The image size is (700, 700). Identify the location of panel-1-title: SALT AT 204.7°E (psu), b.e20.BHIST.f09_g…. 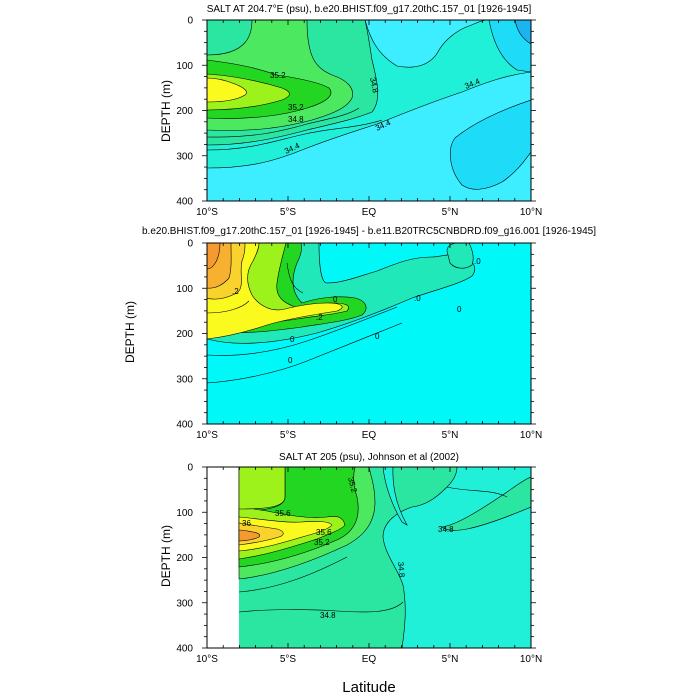
(369, 9).